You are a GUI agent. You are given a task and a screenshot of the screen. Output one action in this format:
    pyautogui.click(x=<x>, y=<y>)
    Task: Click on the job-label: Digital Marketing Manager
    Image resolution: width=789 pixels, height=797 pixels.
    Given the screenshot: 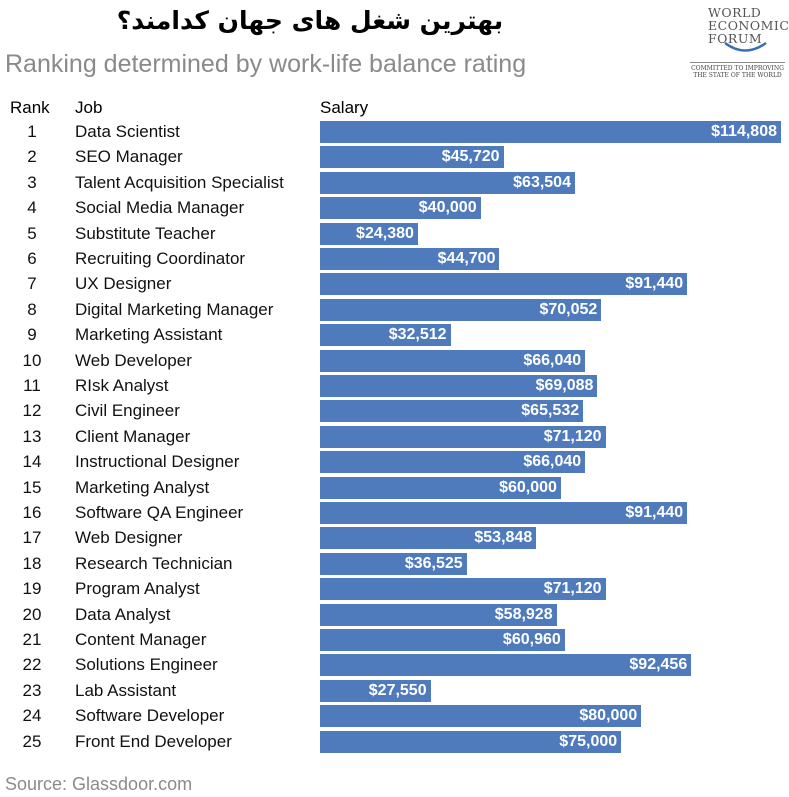 What is the action you would take?
    pyautogui.click(x=174, y=309)
    